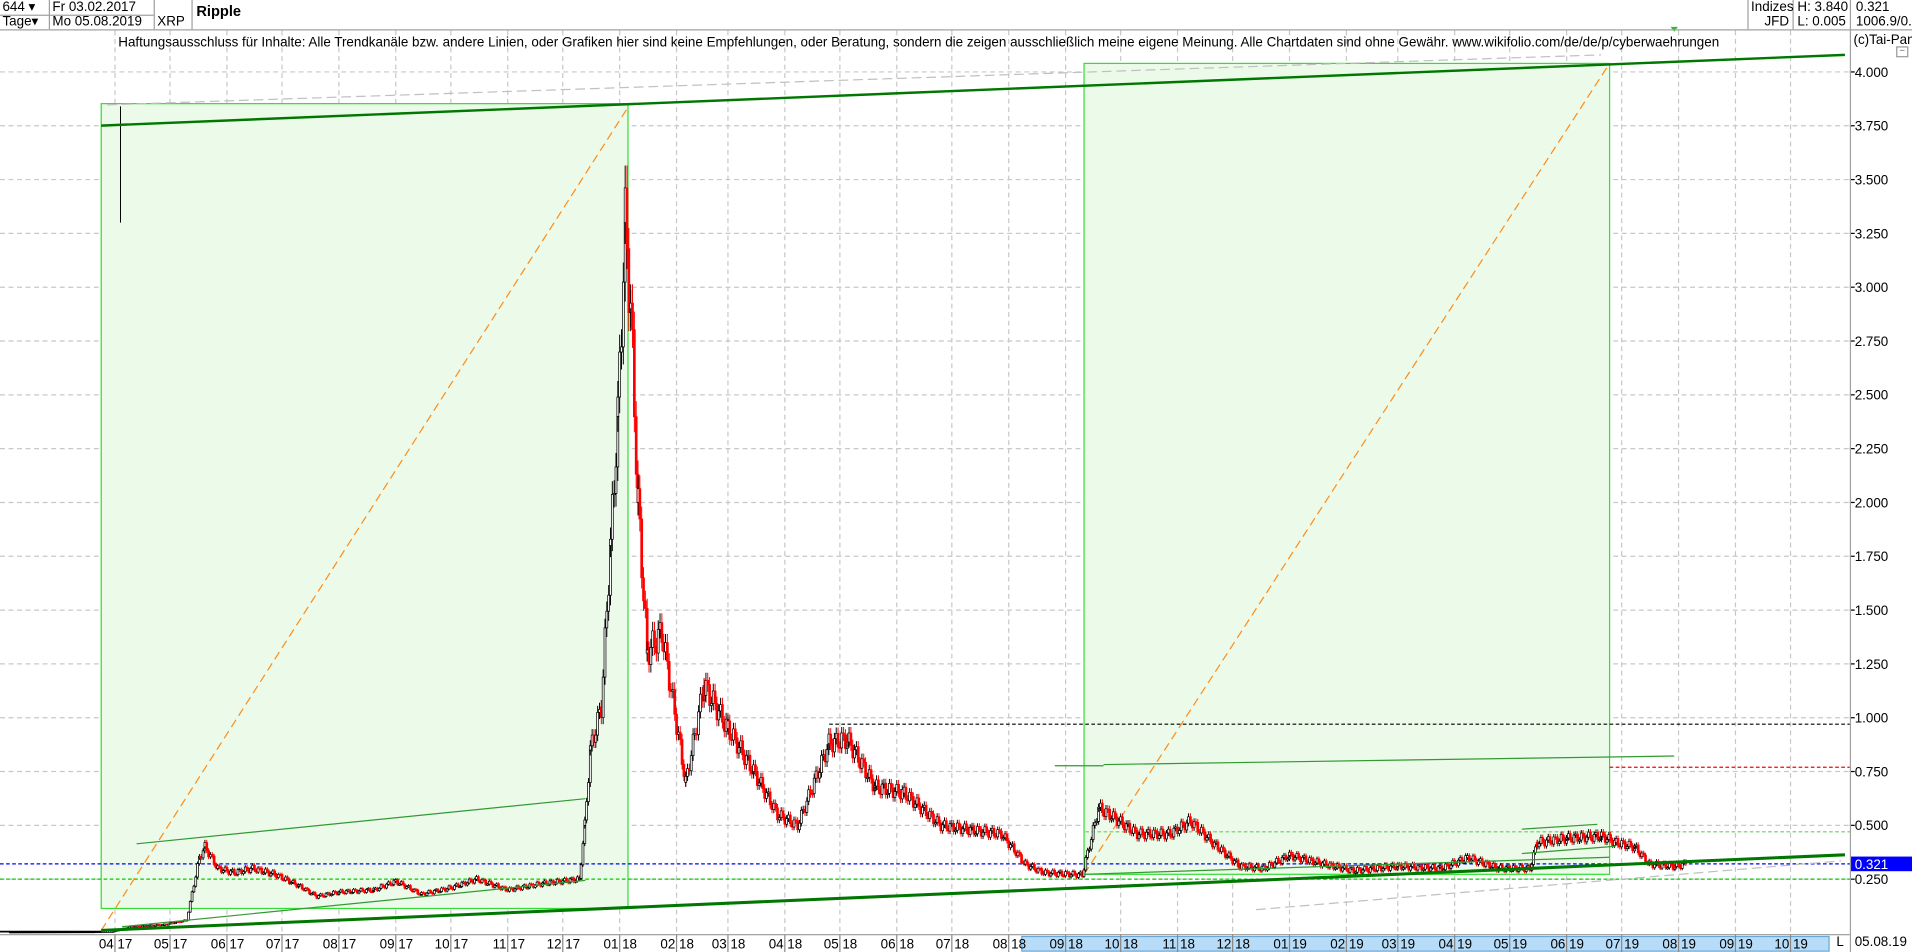 The image size is (1912, 952). Describe the element at coordinates (1337, 944) in the screenshot. I see `x-tick-label-month: 02` at that location.